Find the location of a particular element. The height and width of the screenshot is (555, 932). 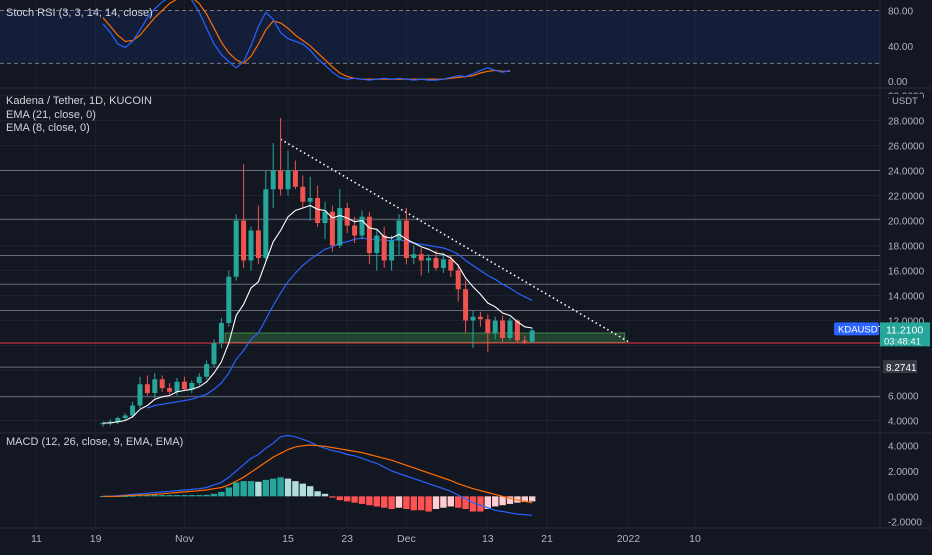

time-tick-label: 13 is located at coordinates (488, 539).